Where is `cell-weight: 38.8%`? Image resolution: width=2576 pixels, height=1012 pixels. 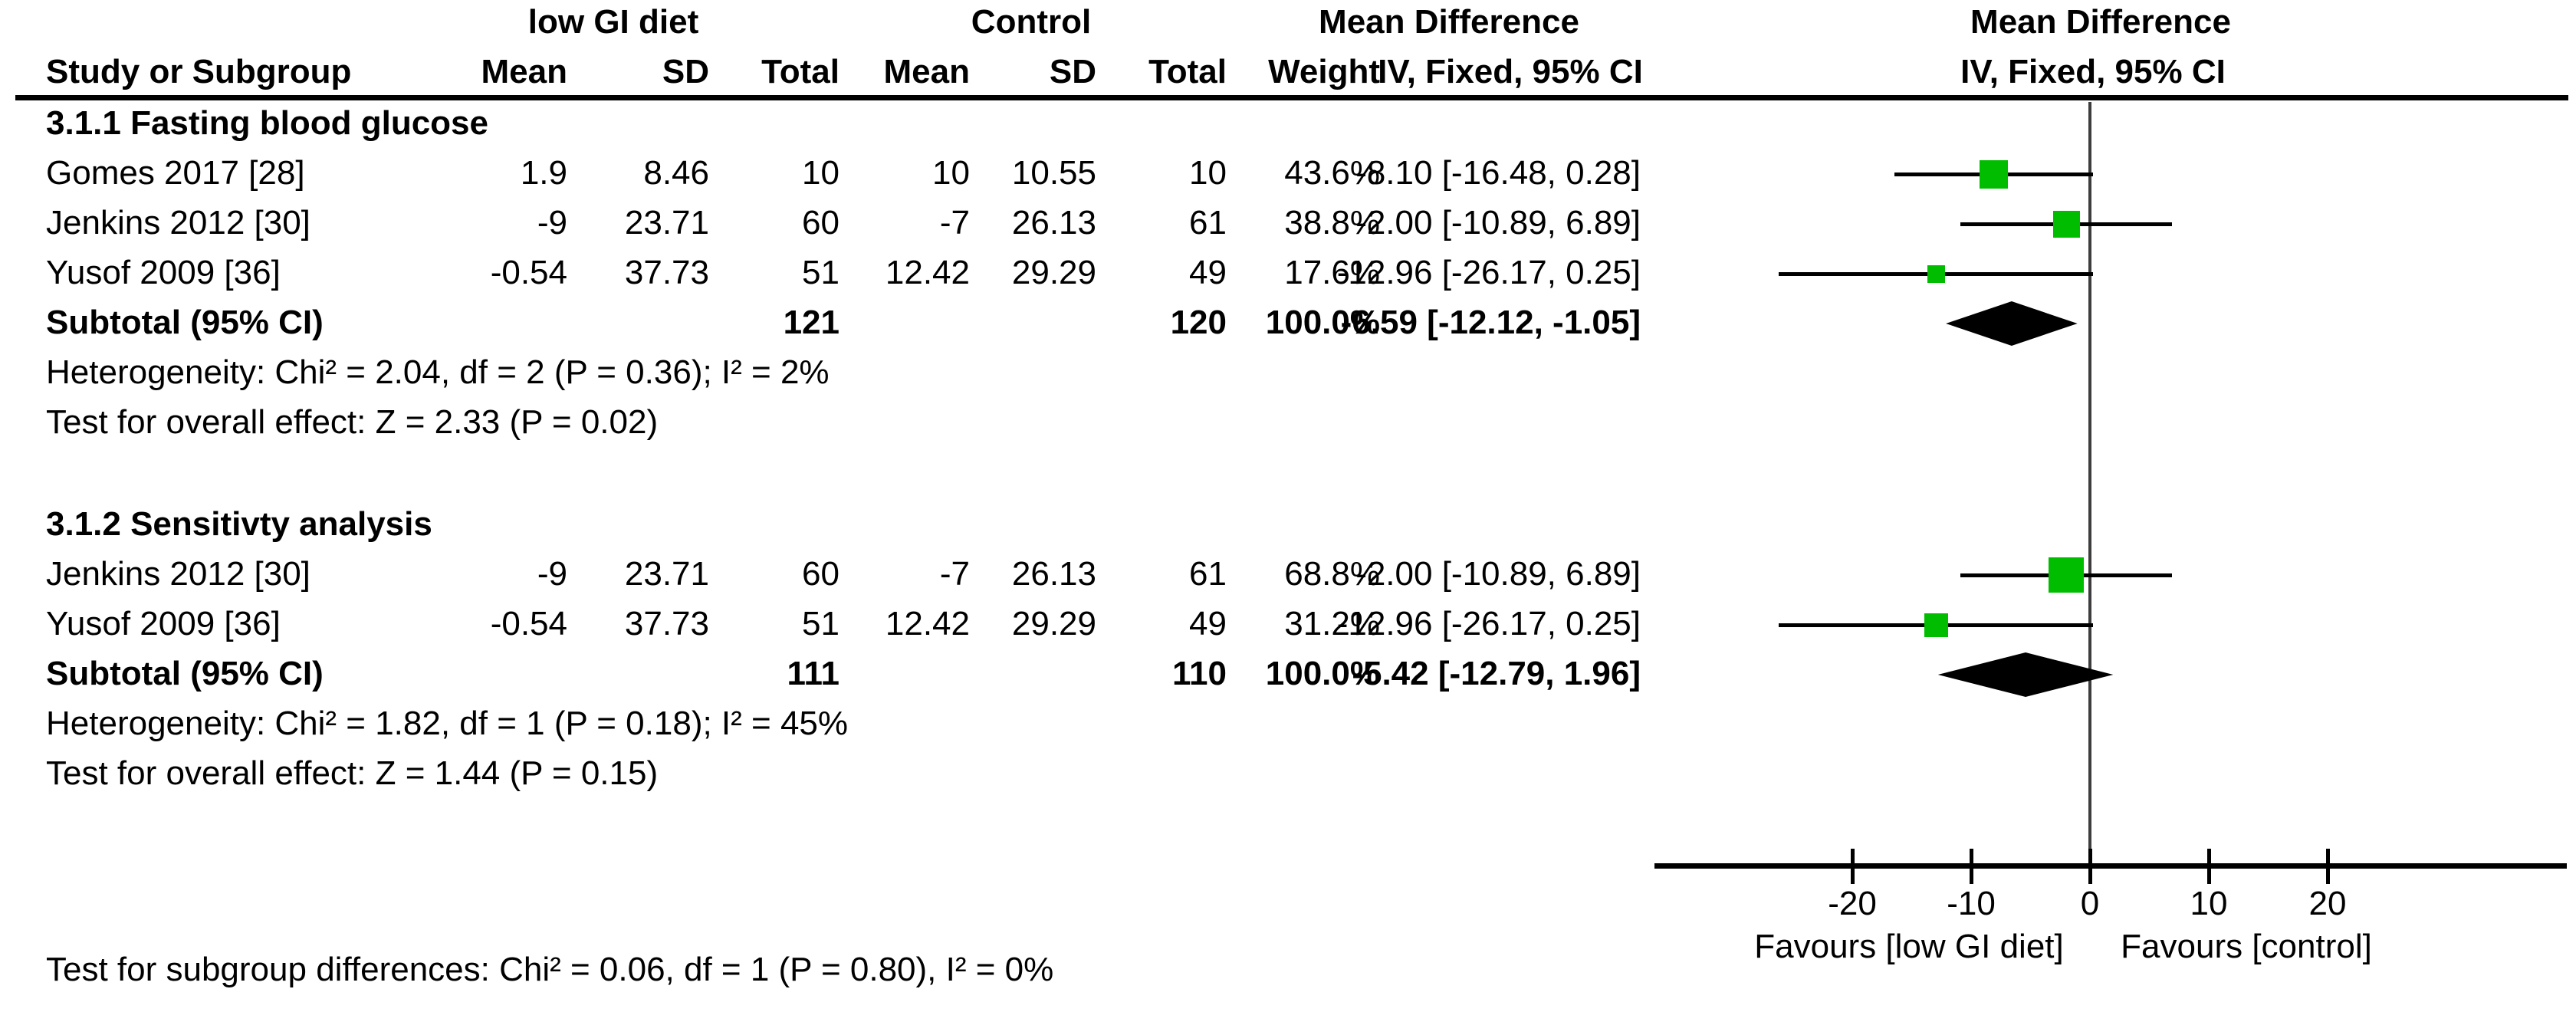
cell-weight: 38.8% is located at coordinates (1332, 223).